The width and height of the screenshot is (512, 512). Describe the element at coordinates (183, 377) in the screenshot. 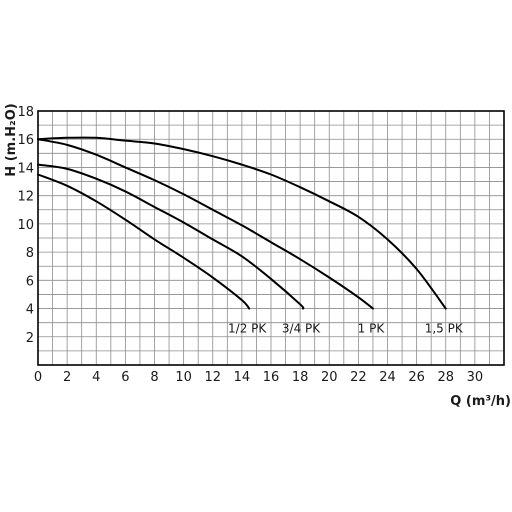

I see `x-tick-label: 10` at that location.